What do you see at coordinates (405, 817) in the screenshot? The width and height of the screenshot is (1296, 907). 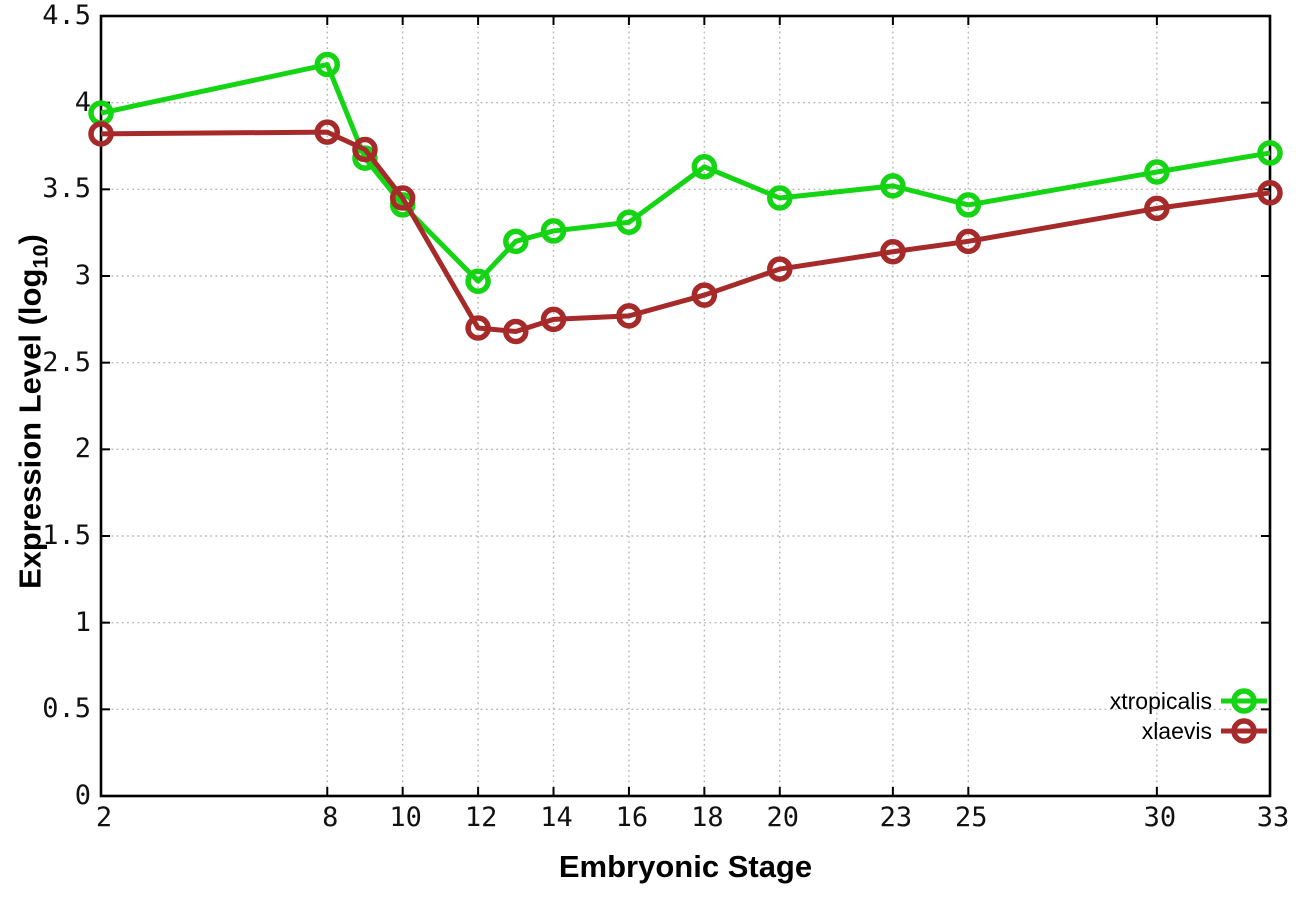 I see `x-tick-label: 10` at bounding box center [405, 817].